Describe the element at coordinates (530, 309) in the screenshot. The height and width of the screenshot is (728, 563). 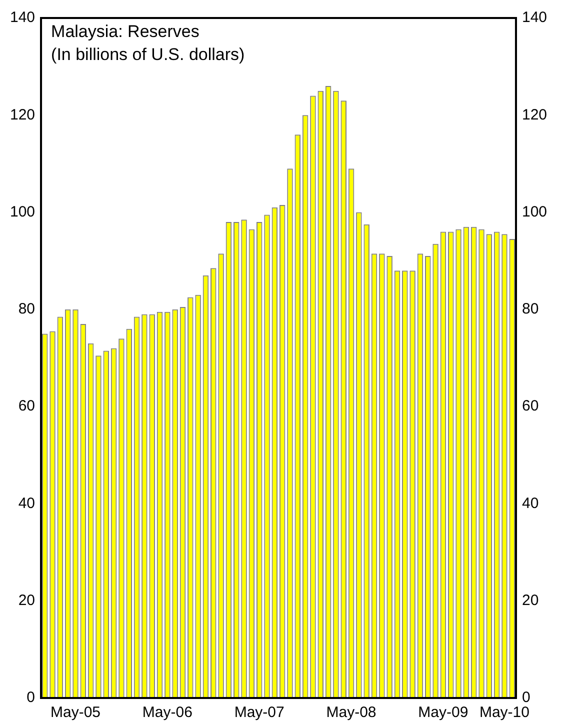
I see `y2-tick-label: 80` at that location.